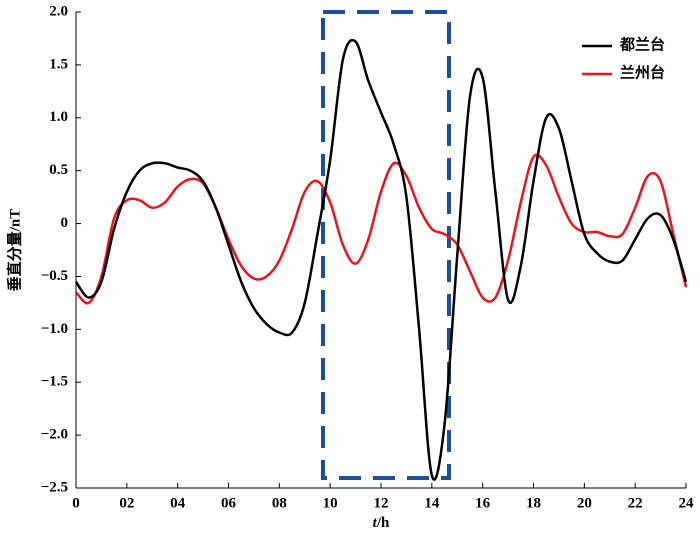 The height and width of the screenshot is (539, 700). I want to click on y-tick-label: −2.0, so click(54, 435).